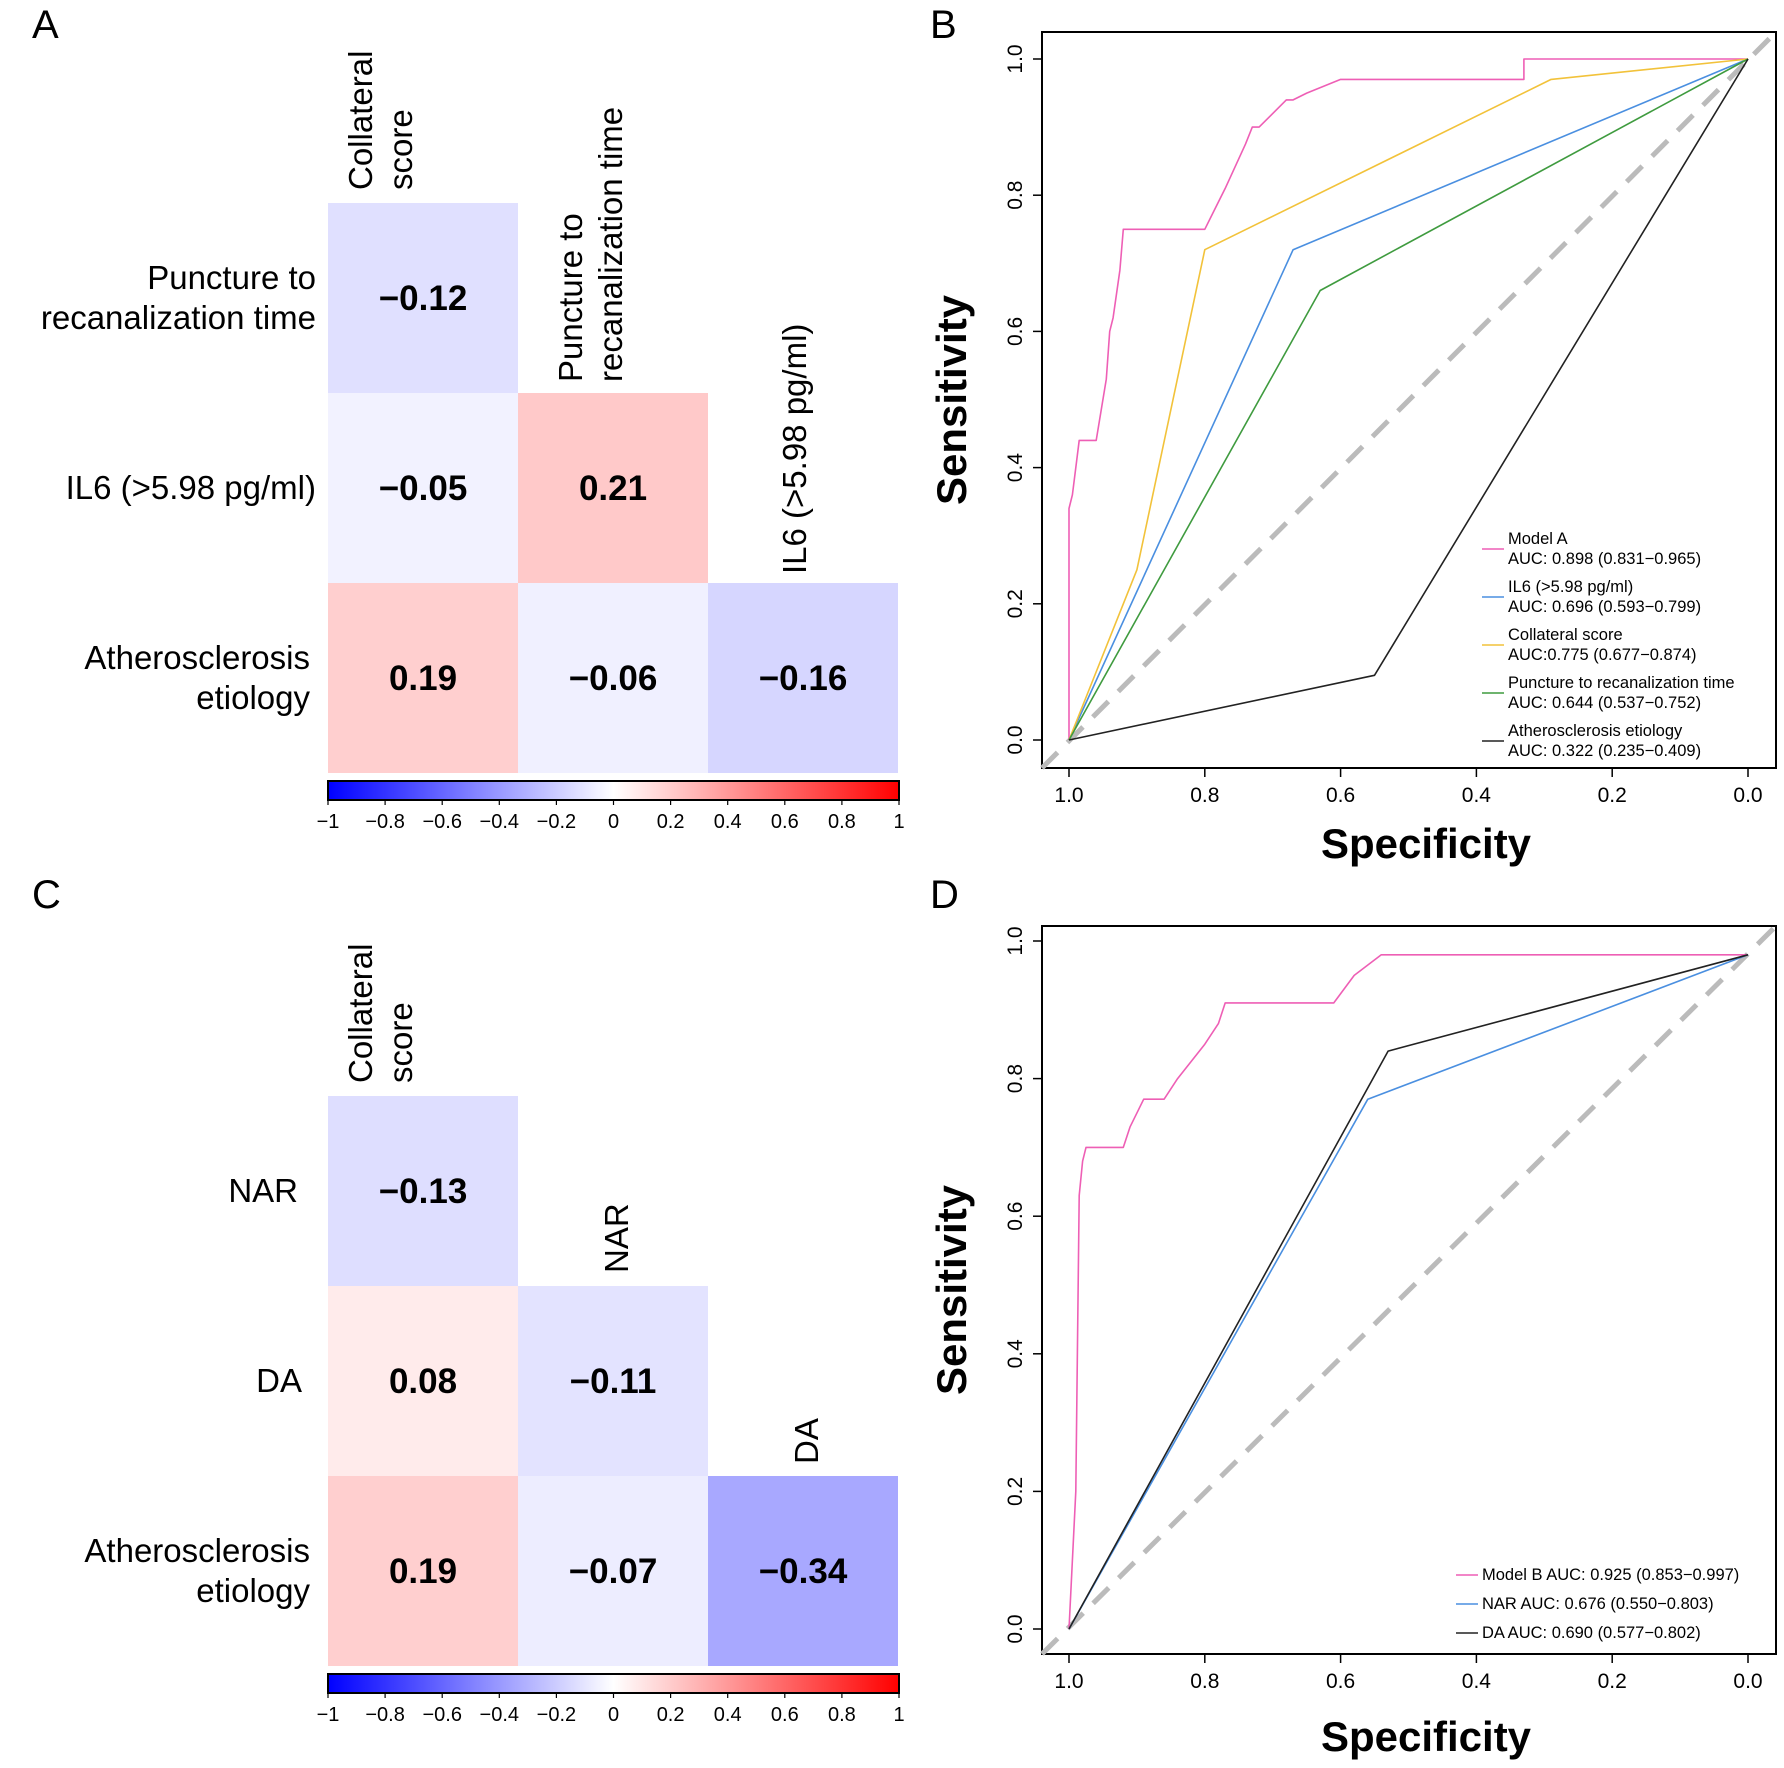 The width and height of the screenshot is (1784, 1768). What do you see at coordinates (253, 697) in the screenshot?
I see `row-label-line: etiology` at bounding box center [253, 697].